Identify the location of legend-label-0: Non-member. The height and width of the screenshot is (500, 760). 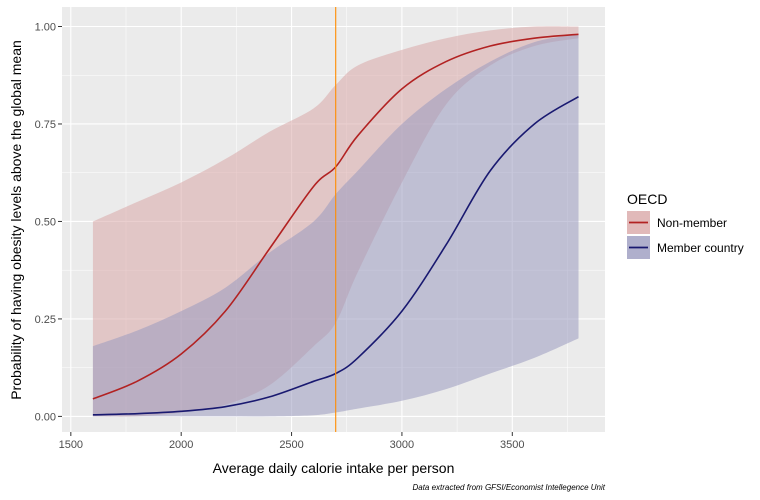
(692, 223).